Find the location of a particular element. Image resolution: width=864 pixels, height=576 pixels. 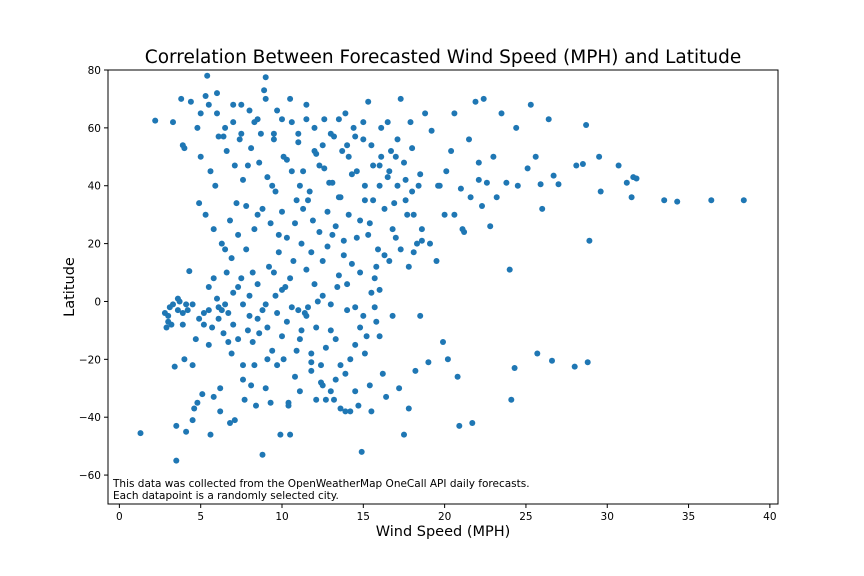

x-tick-label: 30 is located at coordinates (607, 517).